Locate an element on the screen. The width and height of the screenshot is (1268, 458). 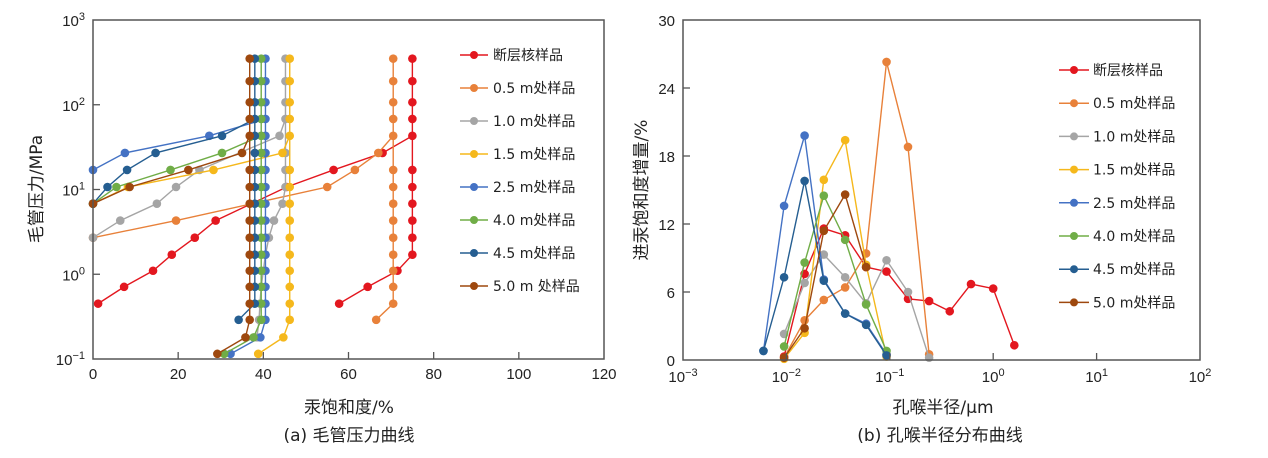
chart-a-x-tick-label: 0 is located at coordinates (93, 374).